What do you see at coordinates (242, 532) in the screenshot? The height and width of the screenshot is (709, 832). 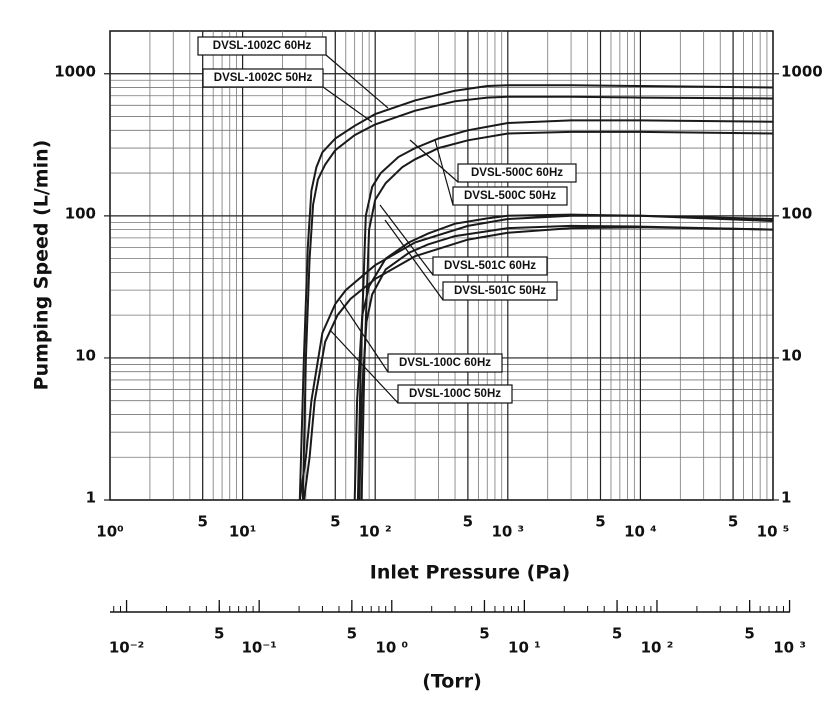 I see `x-tick-label: 10¹` at bounding box center [242, 532].